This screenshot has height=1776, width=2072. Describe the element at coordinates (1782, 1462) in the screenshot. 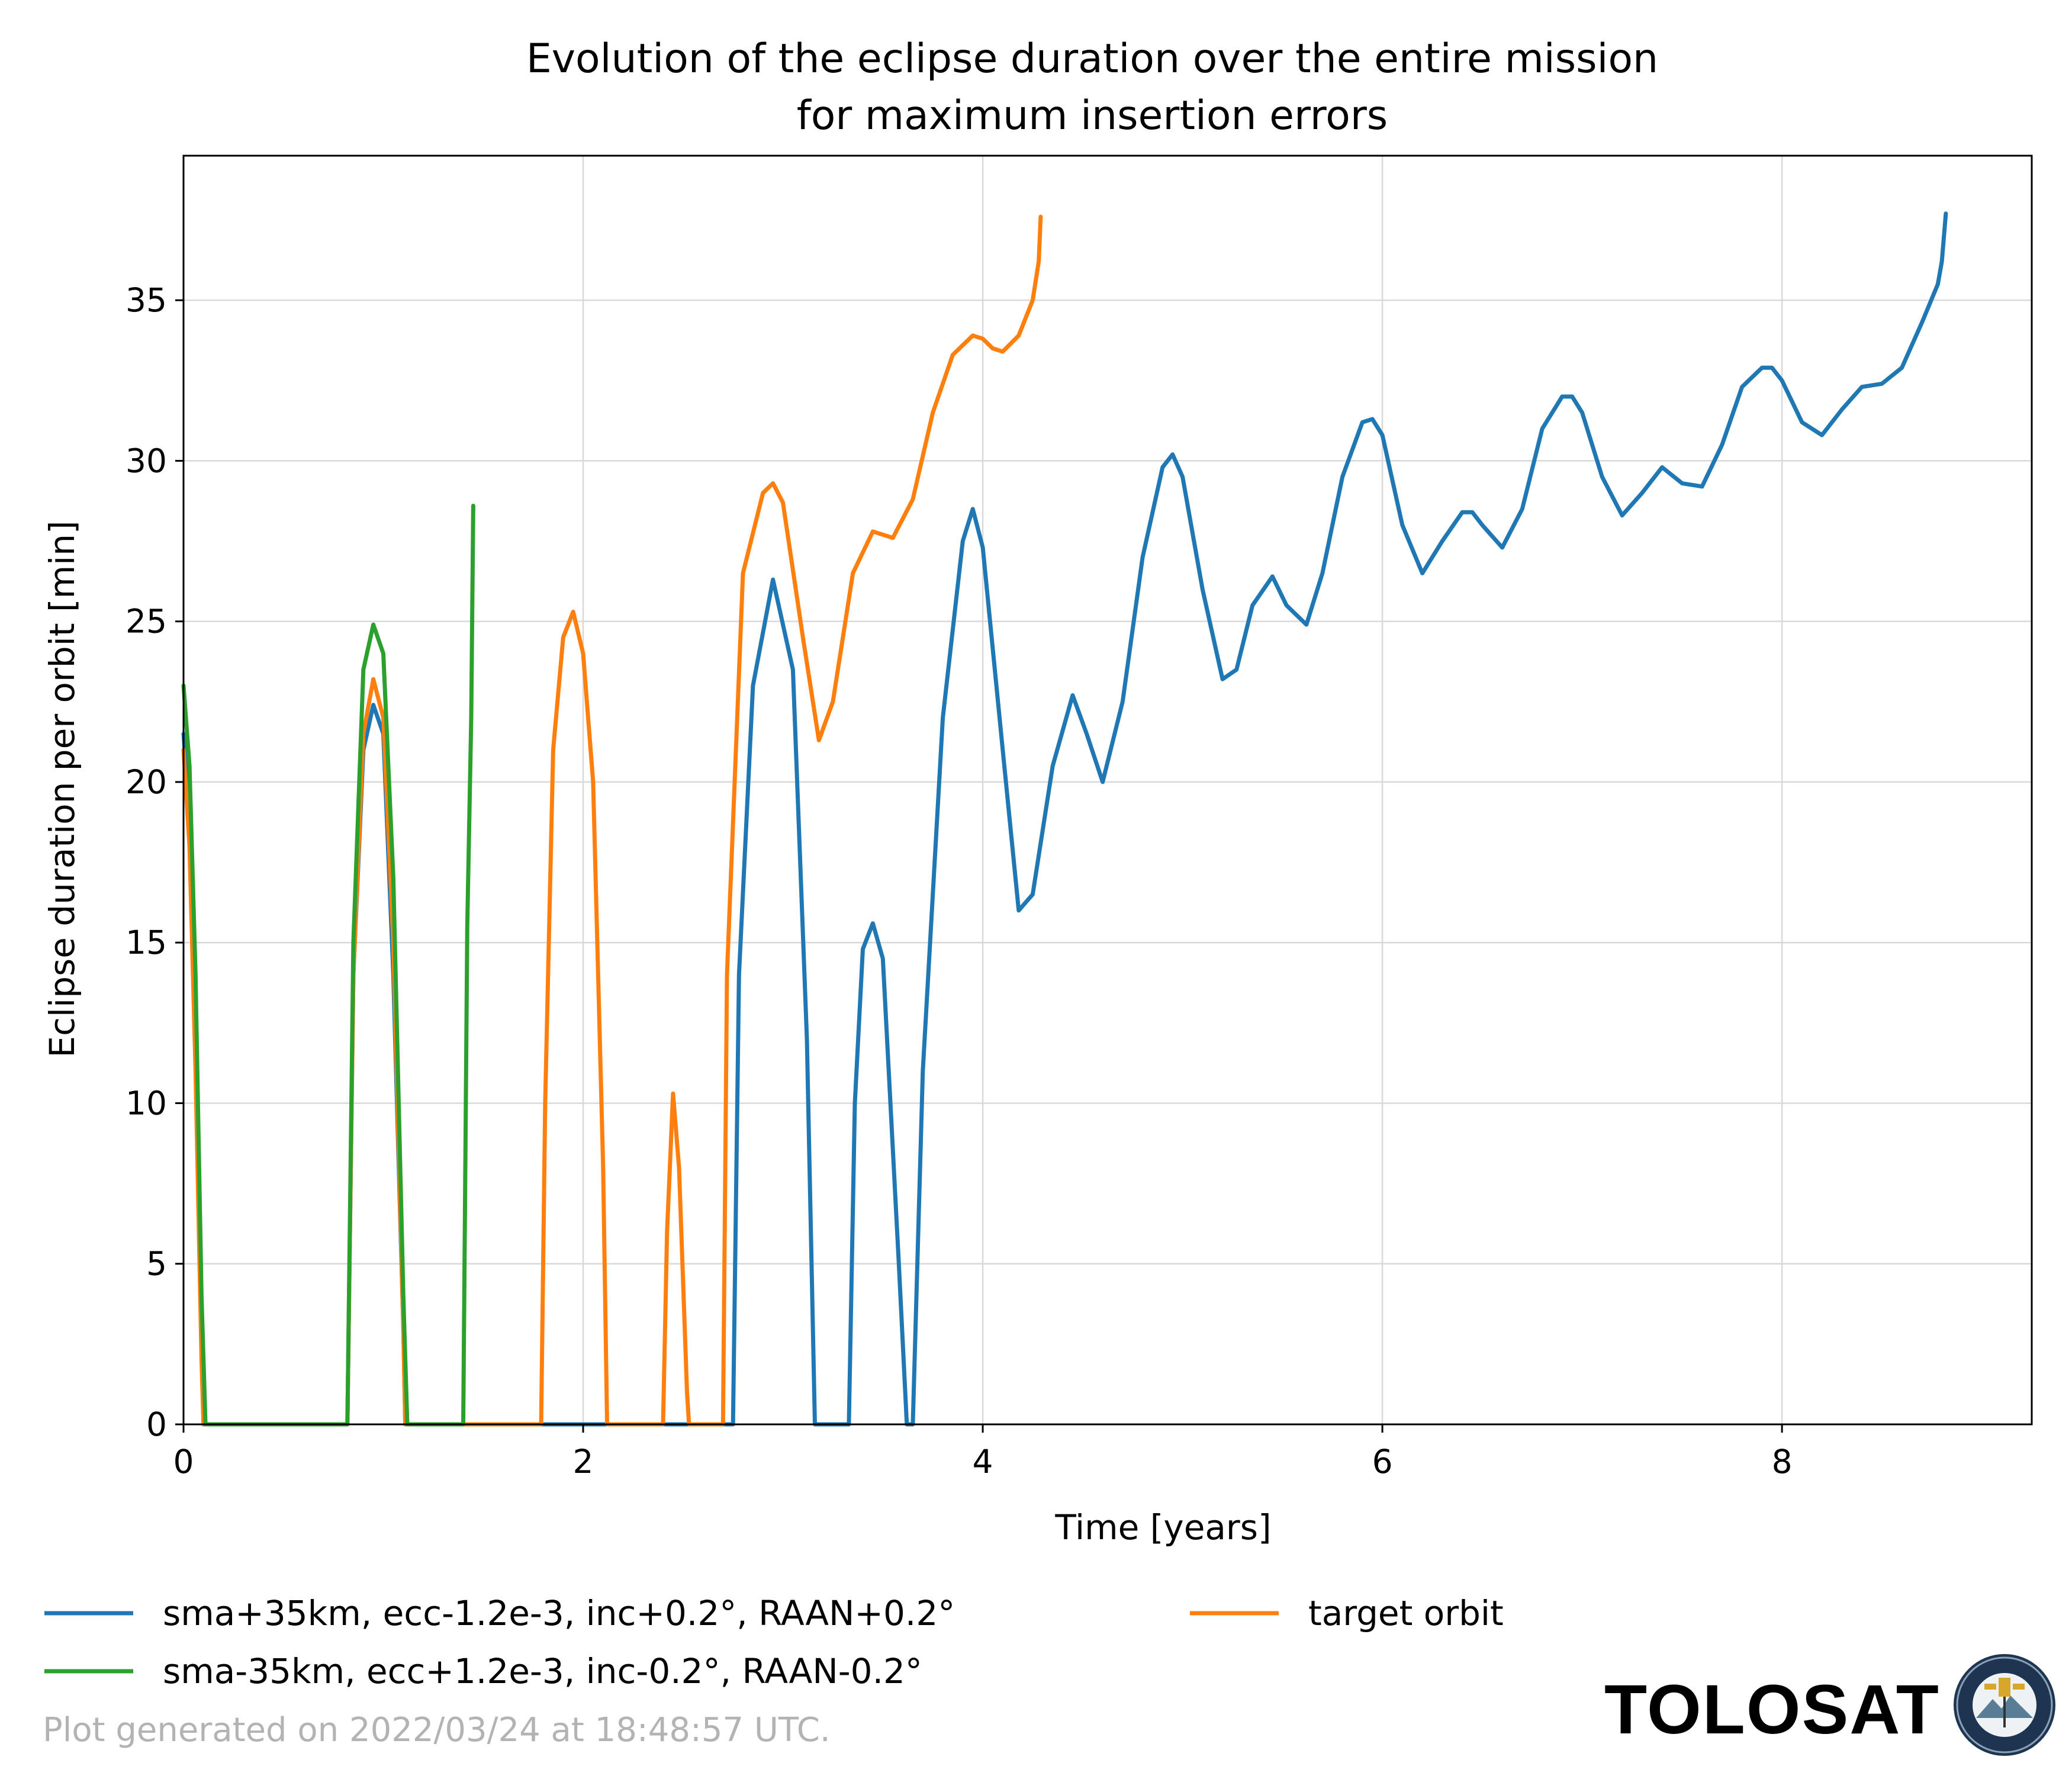

I see `x-tick-label: 8` at that location.